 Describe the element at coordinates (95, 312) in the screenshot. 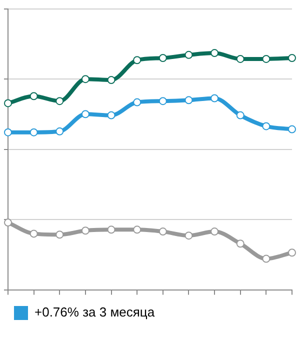

I see `legend-label: +0.76% за 3 месяца` at that location.